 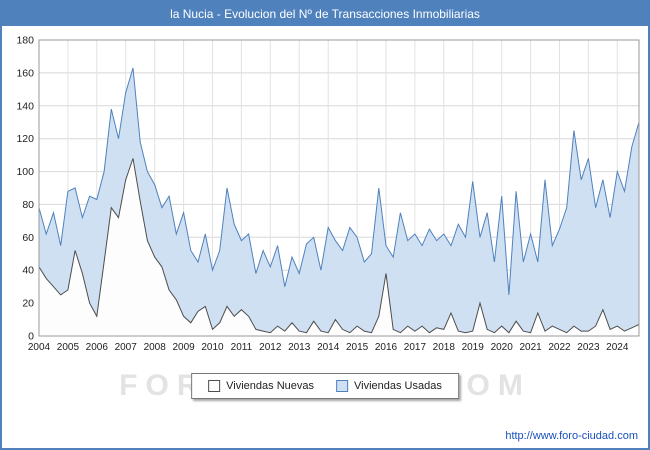 What do you see at coordinates (155, 347) in the screenshot?
I see `svg-text: 2008` at bounding box center [155, 347].